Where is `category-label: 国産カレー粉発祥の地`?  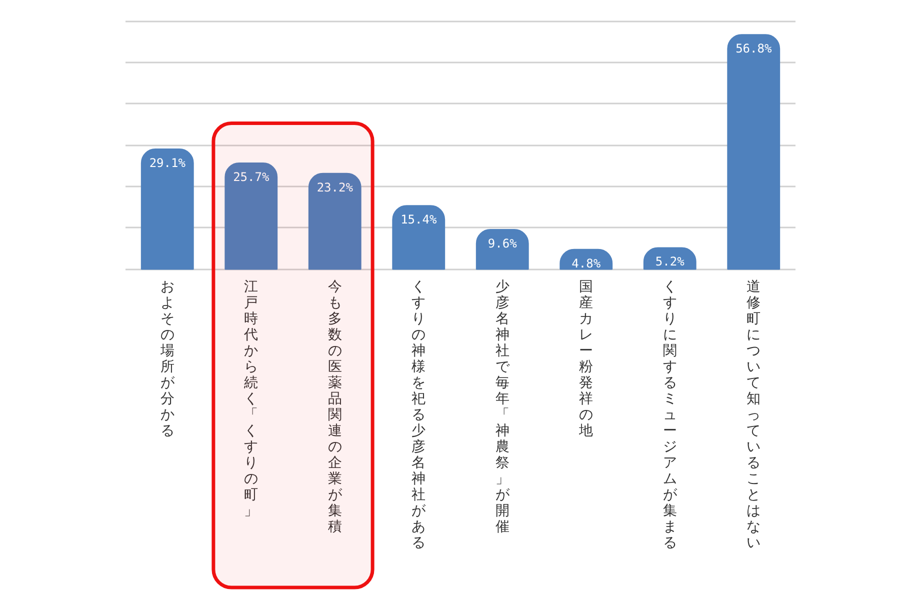 category-label: 国産カレー粉発祥の地 is located at coordinates (586, 359).